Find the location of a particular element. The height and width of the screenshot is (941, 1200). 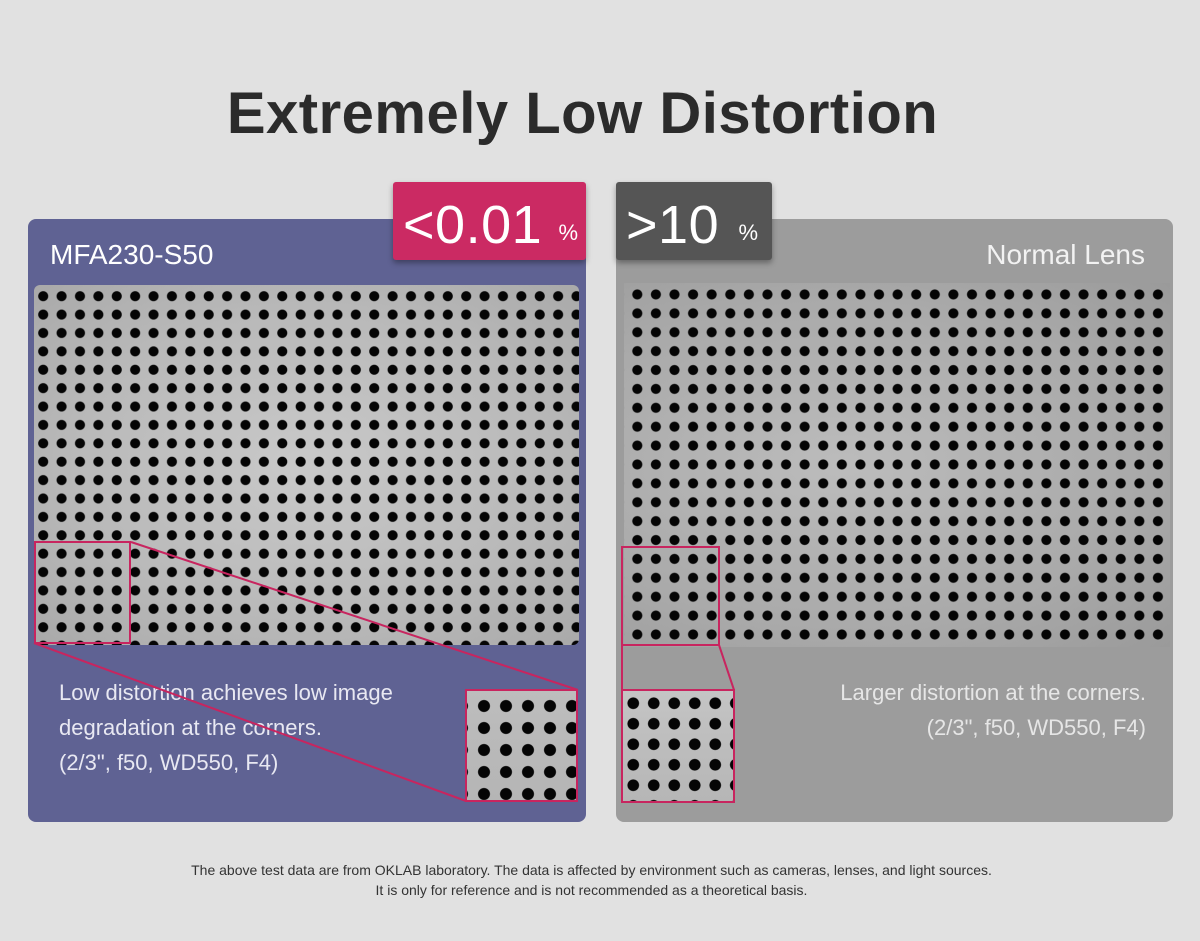

mfa230-distortion-badge: <0.01 % is located at coordinates (489, 221).